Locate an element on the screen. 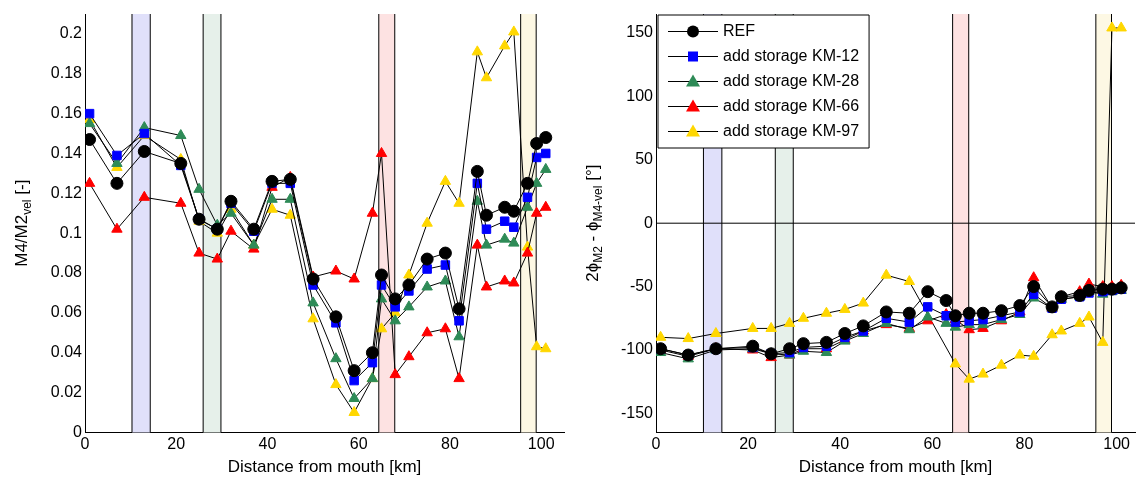  y-tick-label: -50 is located at coordinates (641, 285).